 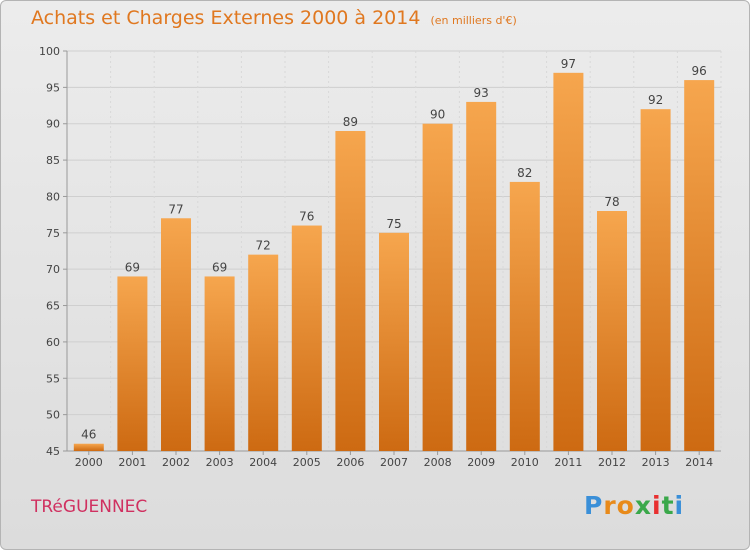 I want to click on value-label: 82, so click(x=524, y=173).